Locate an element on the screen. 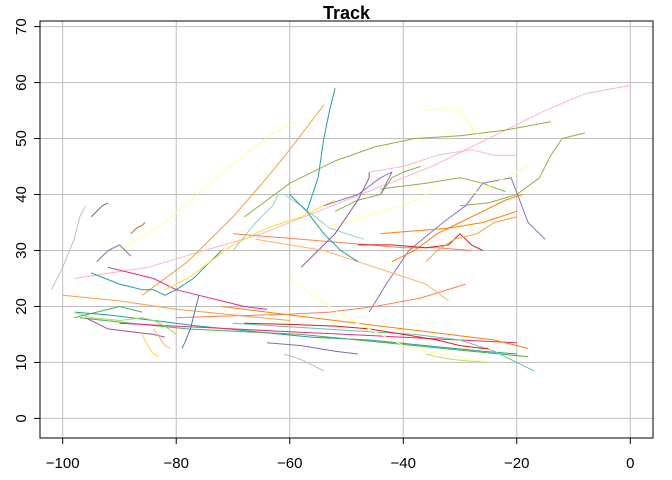 The width and height of the screenshot is (672, 480). x-tick-label: −40 is located at coordinates (403, 463).